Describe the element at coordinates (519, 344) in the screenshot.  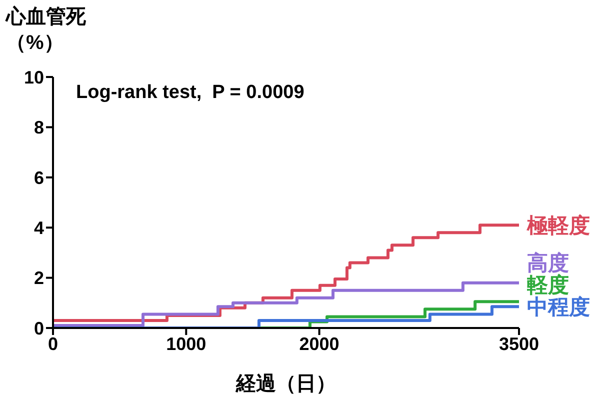
I see `x-tick-label: 3500` at that location.